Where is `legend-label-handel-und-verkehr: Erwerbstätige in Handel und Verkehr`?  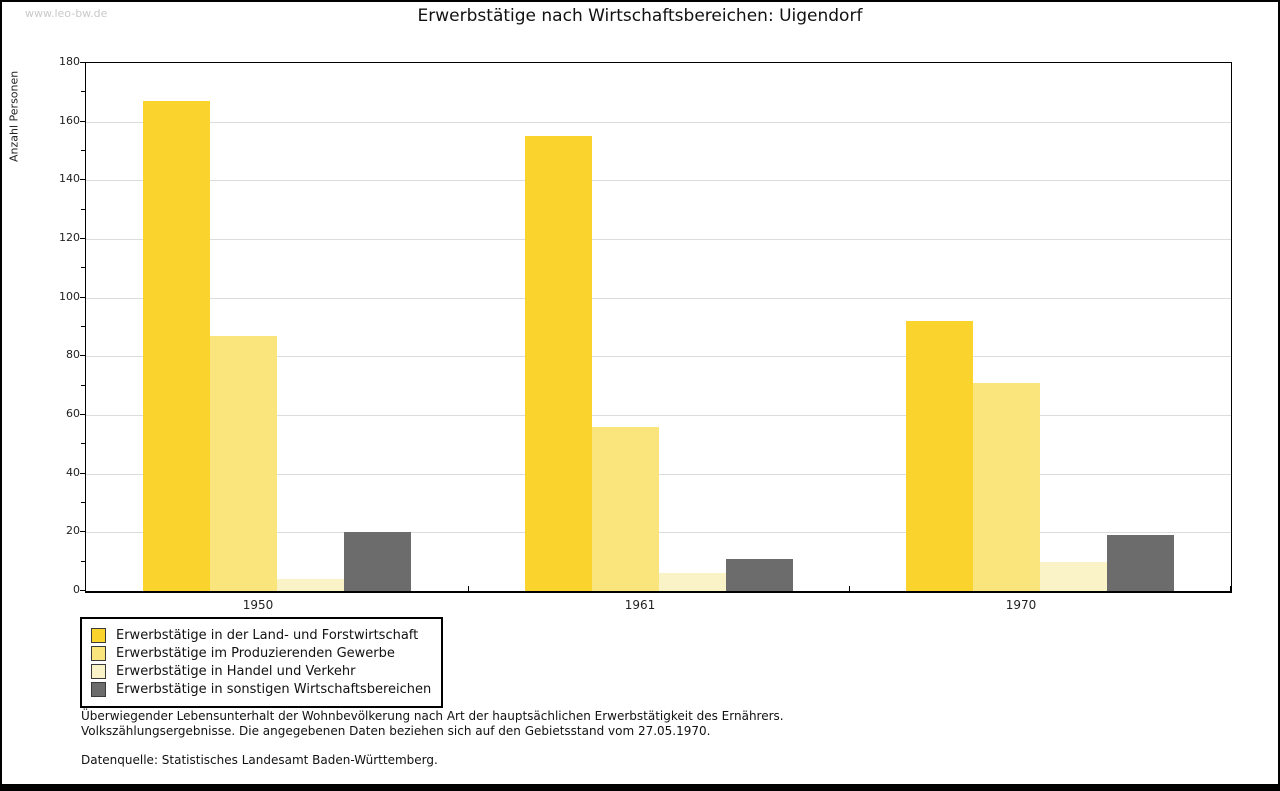 legend-label-handel-und-verkehr: Erwerbstätige in Handel und Verkehr is located at coordinates (236, 671).